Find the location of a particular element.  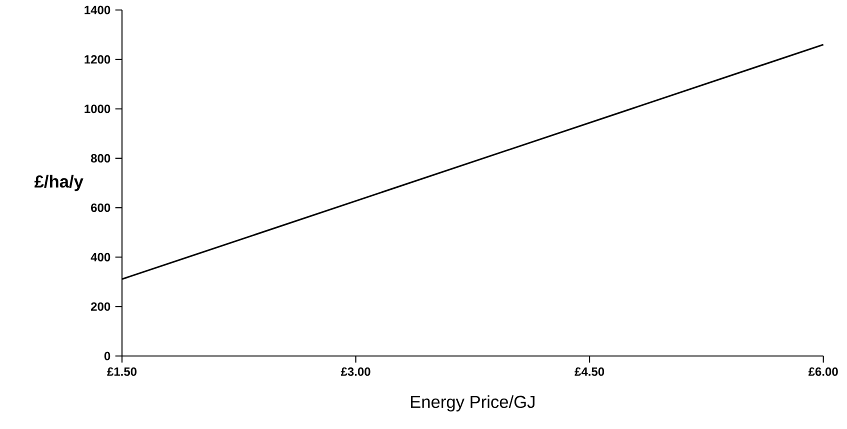

x-axis-title: Energy Price/GJ is located at coordinates (472, 403).